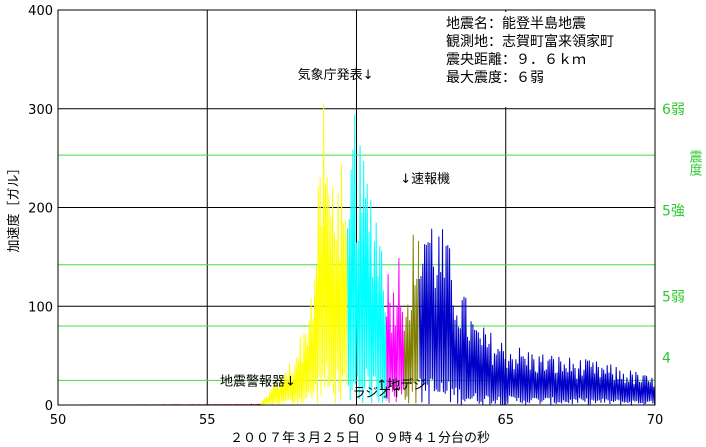  What do you see at coordinates (40, 209) in the screenshot?
I see `y-tick-label-2: 200` at bounding box center [40, 209].